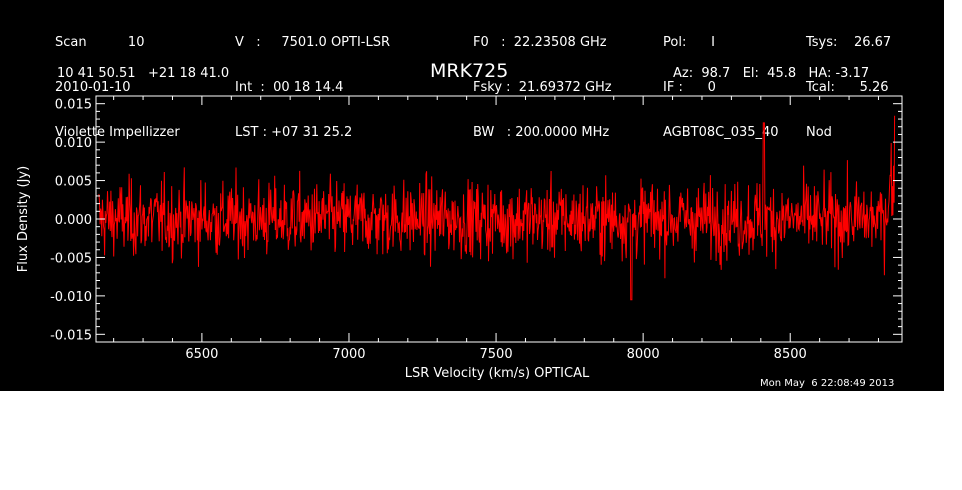  What do you see at coordinates (496, 354) in the screenshot?
I see `x-tick-label: 7500` at bounding box center [496, 354].